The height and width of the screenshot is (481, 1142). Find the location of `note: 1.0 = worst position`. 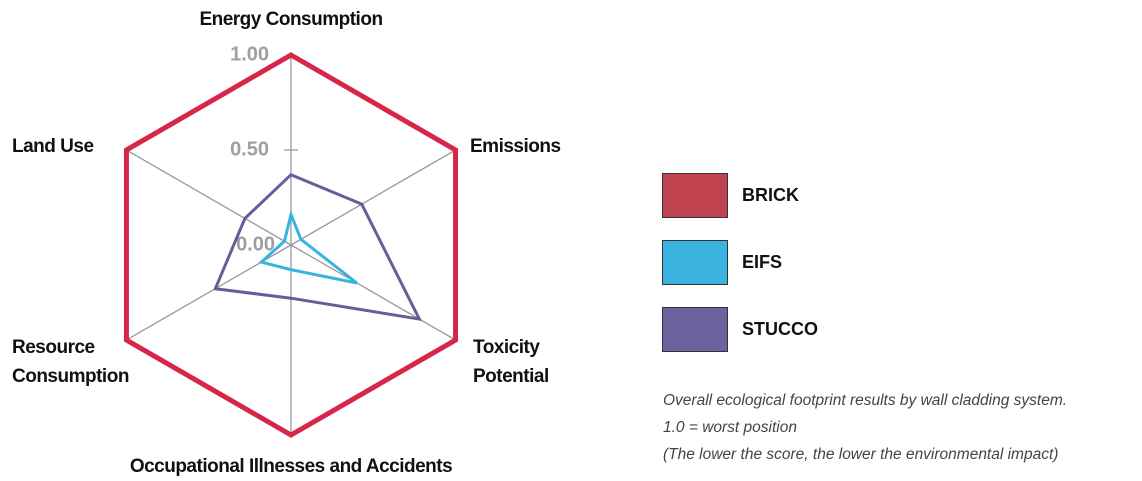

note: 1.0 = worst position is located at coordinates (730, 427).